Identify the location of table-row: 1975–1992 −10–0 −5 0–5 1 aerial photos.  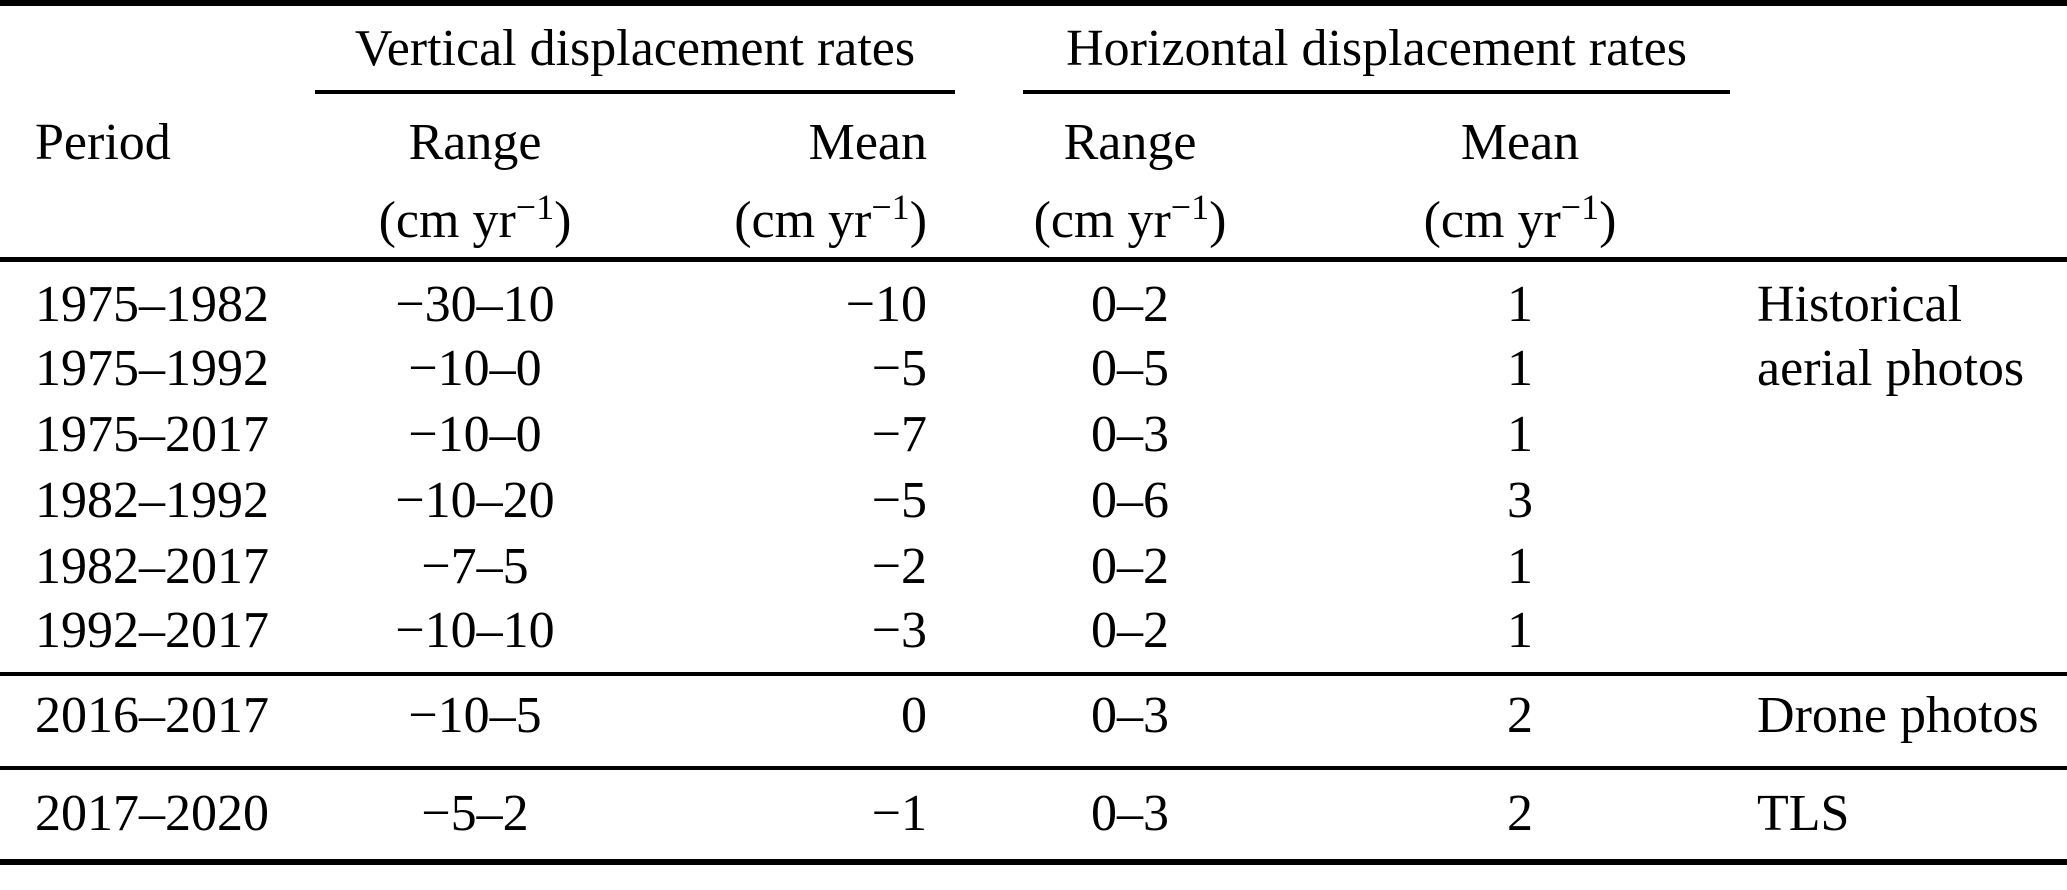
(1033, 369).